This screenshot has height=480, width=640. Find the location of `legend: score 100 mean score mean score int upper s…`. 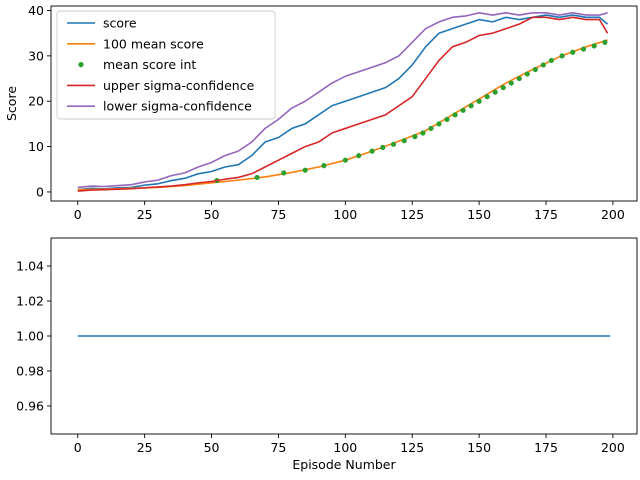

legend: score 100 mean score mean score int upper s… is located at coordinates (166, 65).